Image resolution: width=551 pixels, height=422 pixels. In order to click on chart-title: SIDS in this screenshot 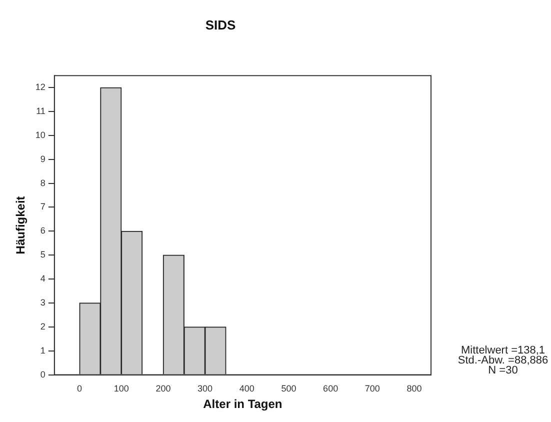, I will do `click(220, 24)`.